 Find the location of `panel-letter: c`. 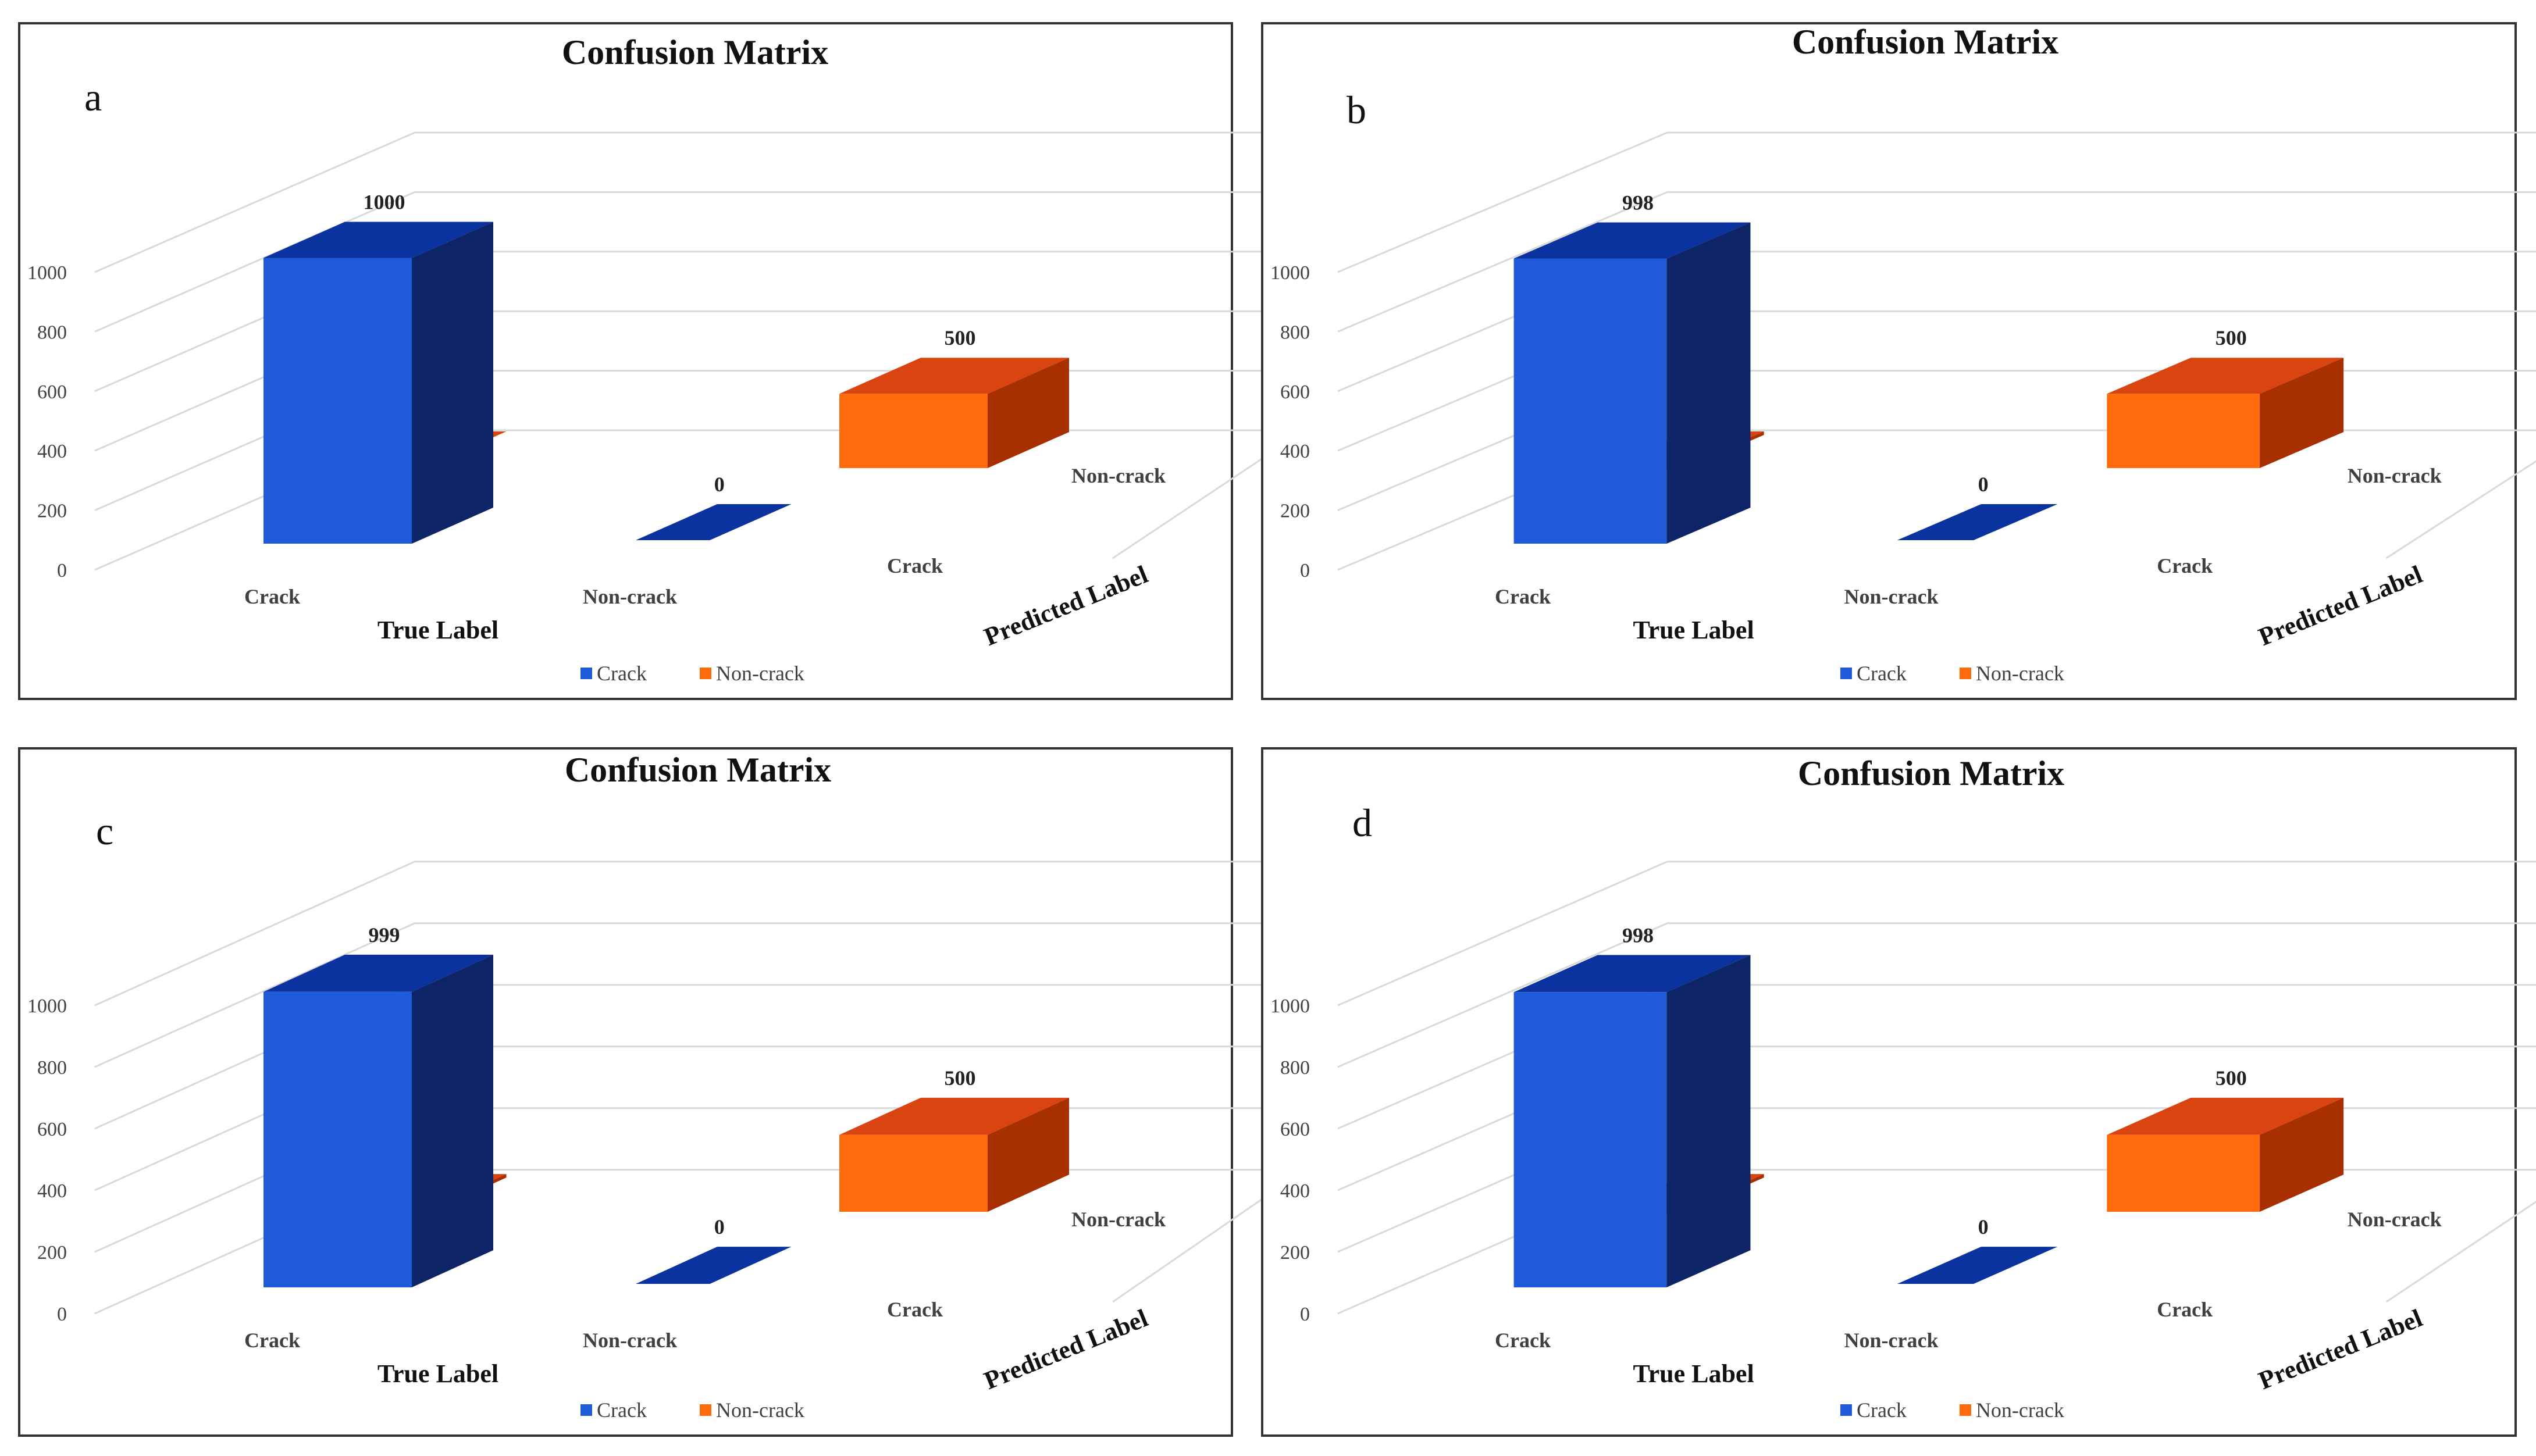

panel-letter: c is located at coordinates (104, 831).